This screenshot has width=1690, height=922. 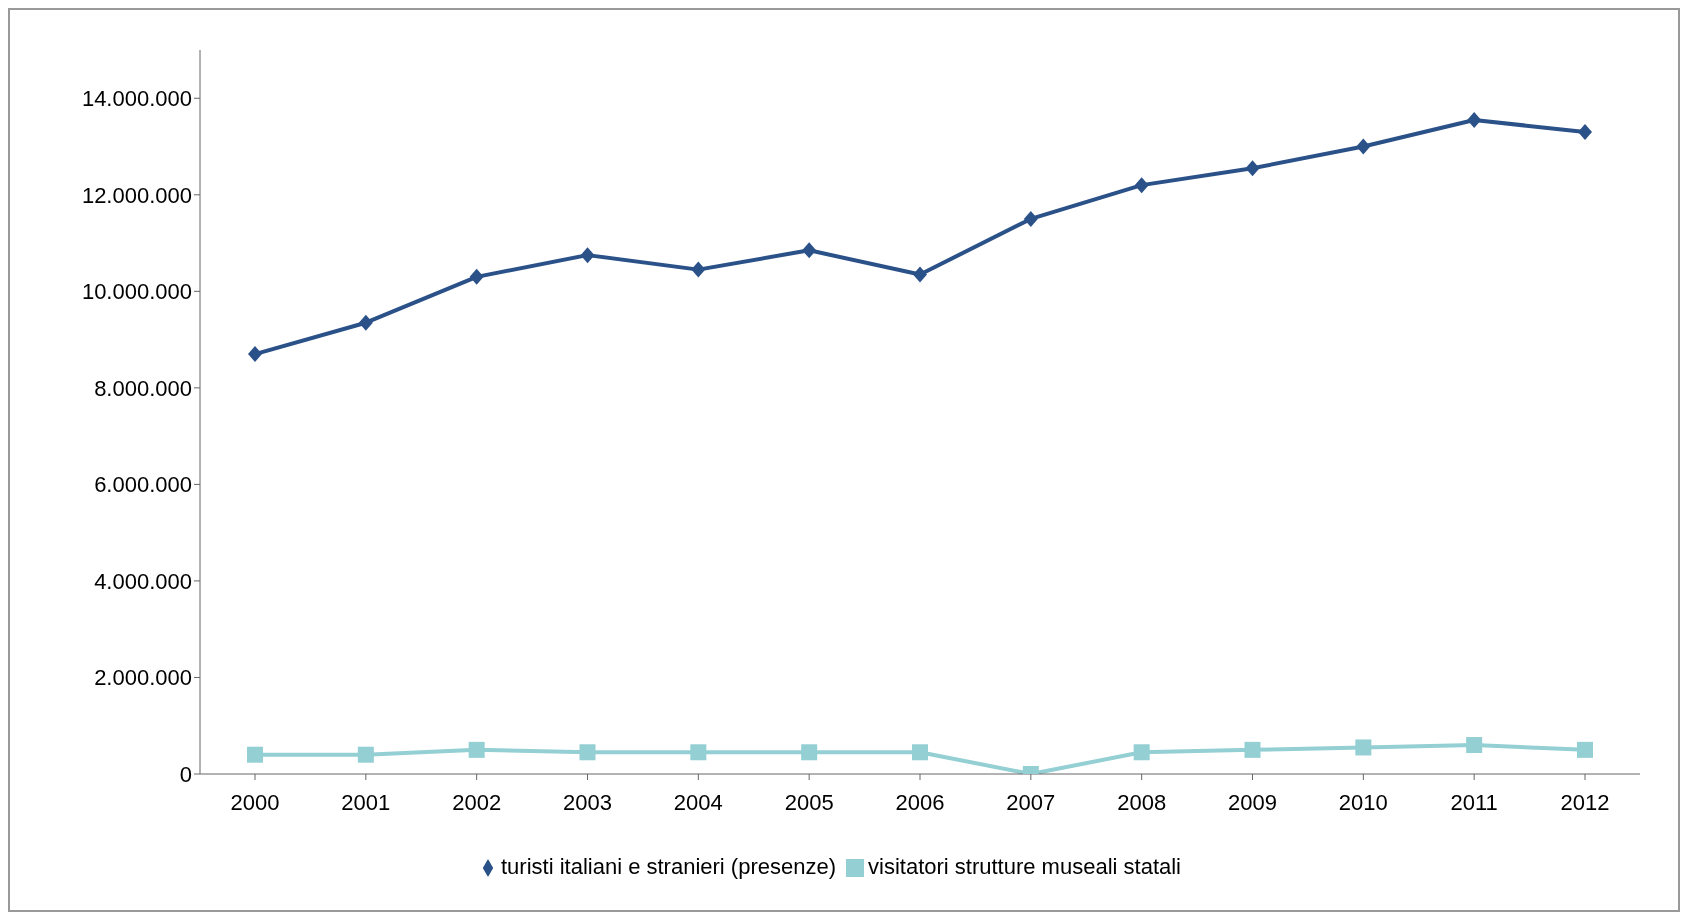 What do you see at coordinates (1252, 802) in the screenshot?
I see `x-tick-label: 2009` at bounding box center [1252, 802].